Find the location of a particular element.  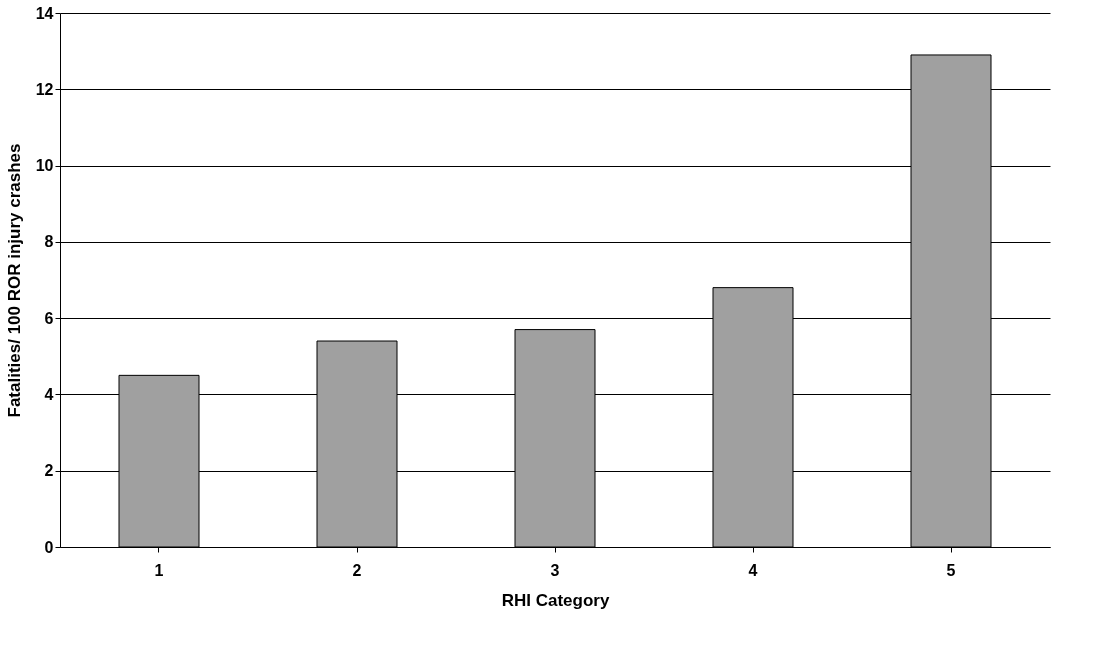

x-tick-label: 4 is located at coordinates (753, 570).